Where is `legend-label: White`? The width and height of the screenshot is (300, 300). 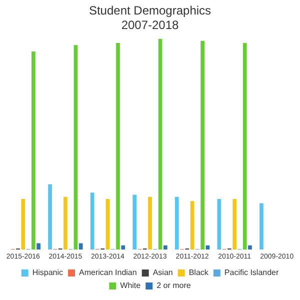
legend-label: White is located at coordinates (131, 285).